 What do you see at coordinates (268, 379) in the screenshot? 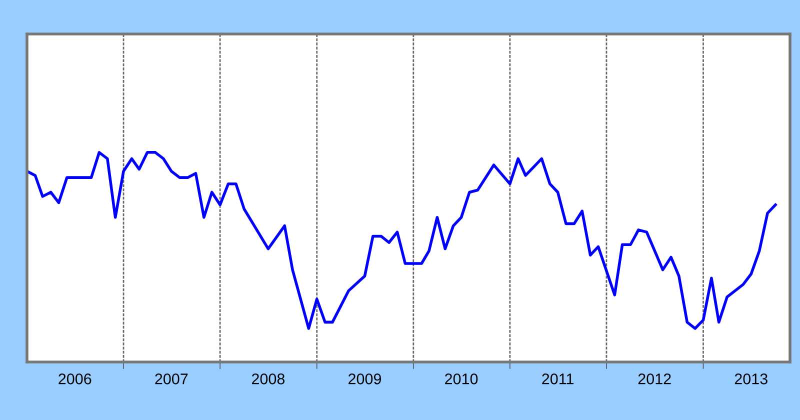
I see `x-tick-label: 2008` at bounding box center [268, 379].